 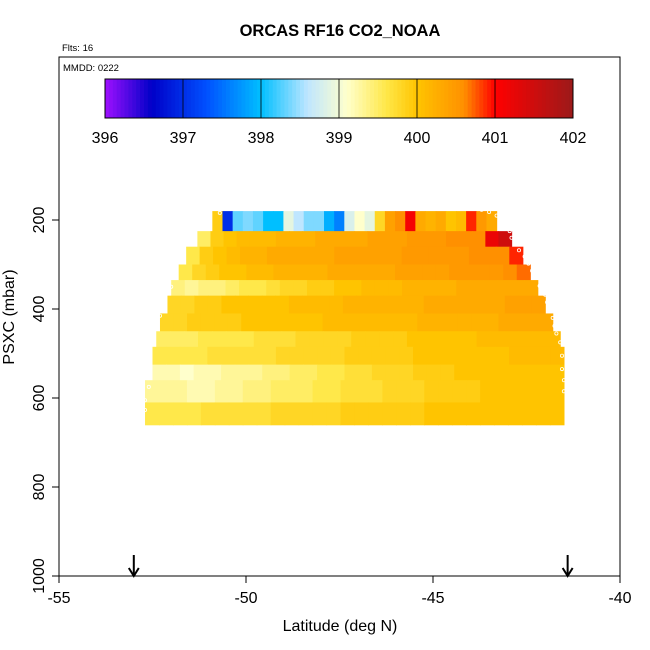 I want to click on y-tick-label: 800, so click(x=39, y=487).